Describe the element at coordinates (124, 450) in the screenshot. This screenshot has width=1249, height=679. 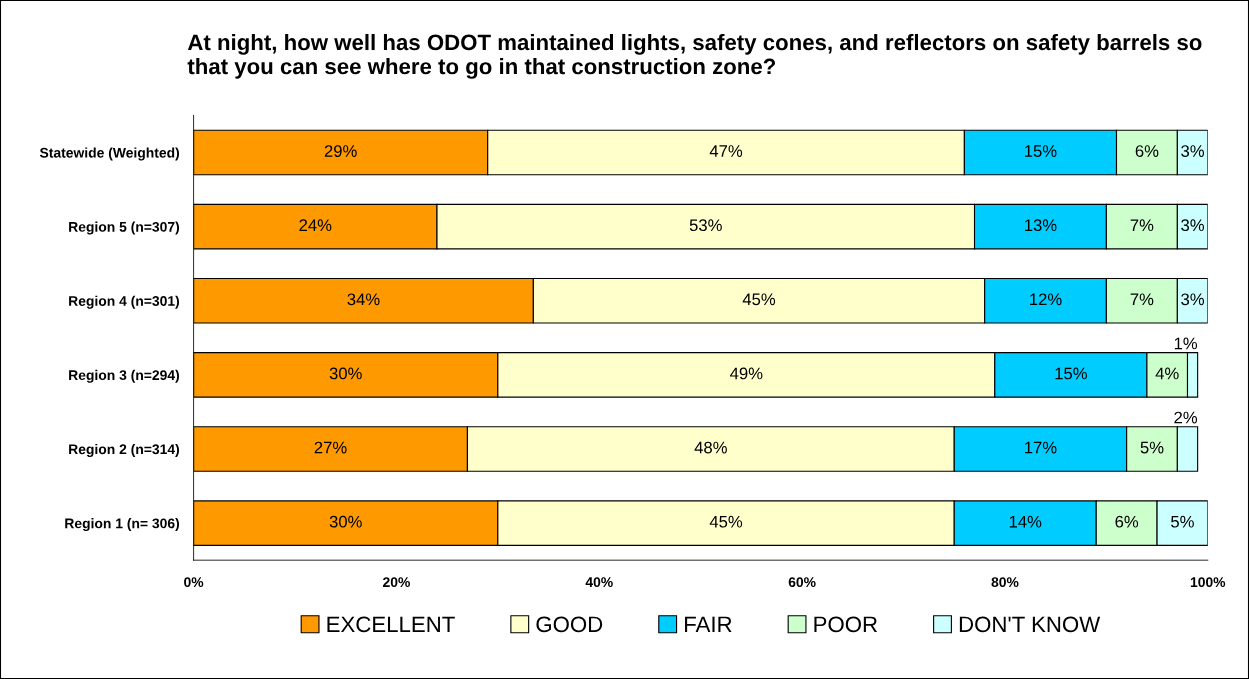
I see `y-tick-label: Region 2 (n=314)` at that location.